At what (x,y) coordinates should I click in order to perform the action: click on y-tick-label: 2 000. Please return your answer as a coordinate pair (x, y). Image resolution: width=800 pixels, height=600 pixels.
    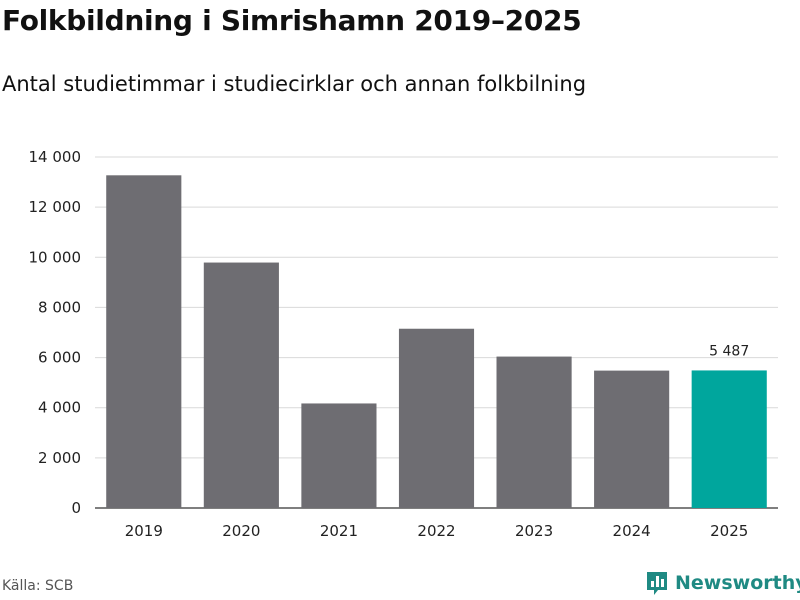
    Looking at the image, I should click on (59, 458).